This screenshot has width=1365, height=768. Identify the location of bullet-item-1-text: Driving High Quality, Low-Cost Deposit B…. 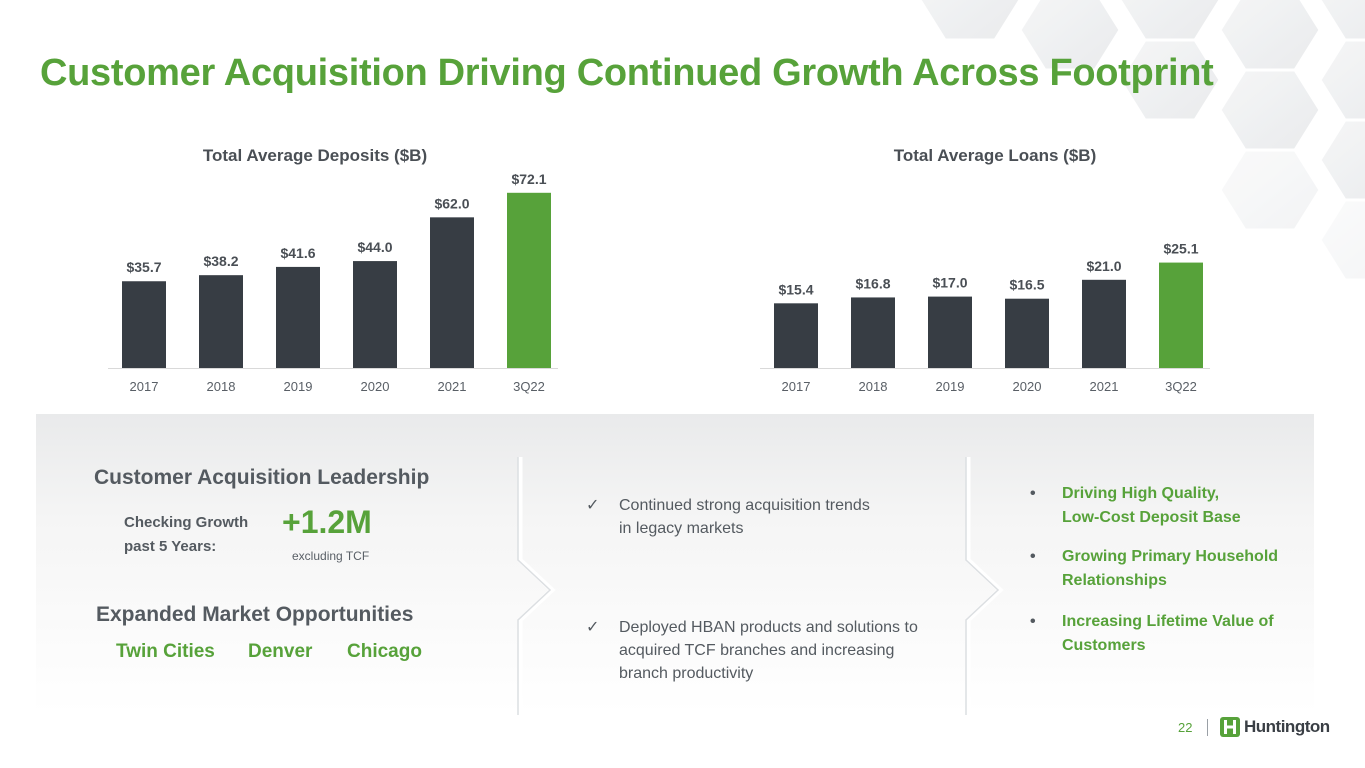
(1151, 505).